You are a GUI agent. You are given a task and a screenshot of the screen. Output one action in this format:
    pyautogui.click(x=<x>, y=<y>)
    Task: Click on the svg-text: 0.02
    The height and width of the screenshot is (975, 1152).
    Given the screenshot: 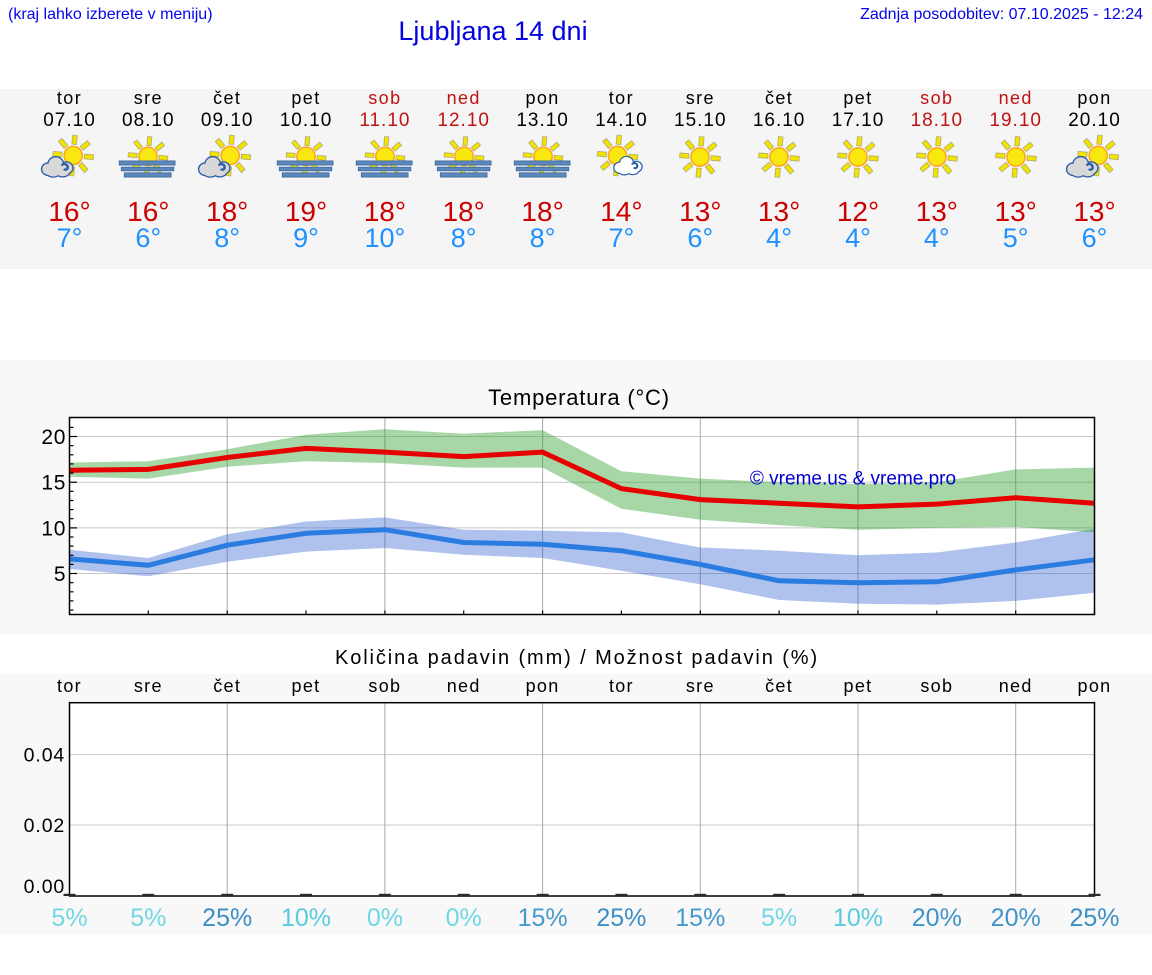 What is the action you would take?
    pyautogui.click(x=45, y=826)
    